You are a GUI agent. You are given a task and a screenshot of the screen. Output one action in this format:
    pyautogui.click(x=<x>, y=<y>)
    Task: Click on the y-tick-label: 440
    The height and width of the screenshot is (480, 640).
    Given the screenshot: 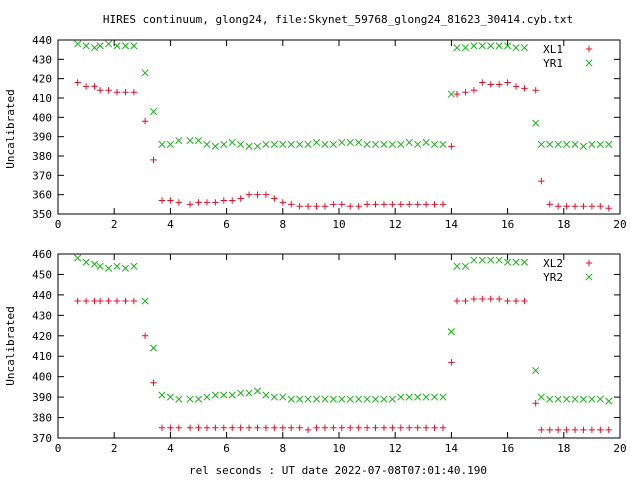 What is the action you would take?
    pyautogui.click(x=42, y=40)
    